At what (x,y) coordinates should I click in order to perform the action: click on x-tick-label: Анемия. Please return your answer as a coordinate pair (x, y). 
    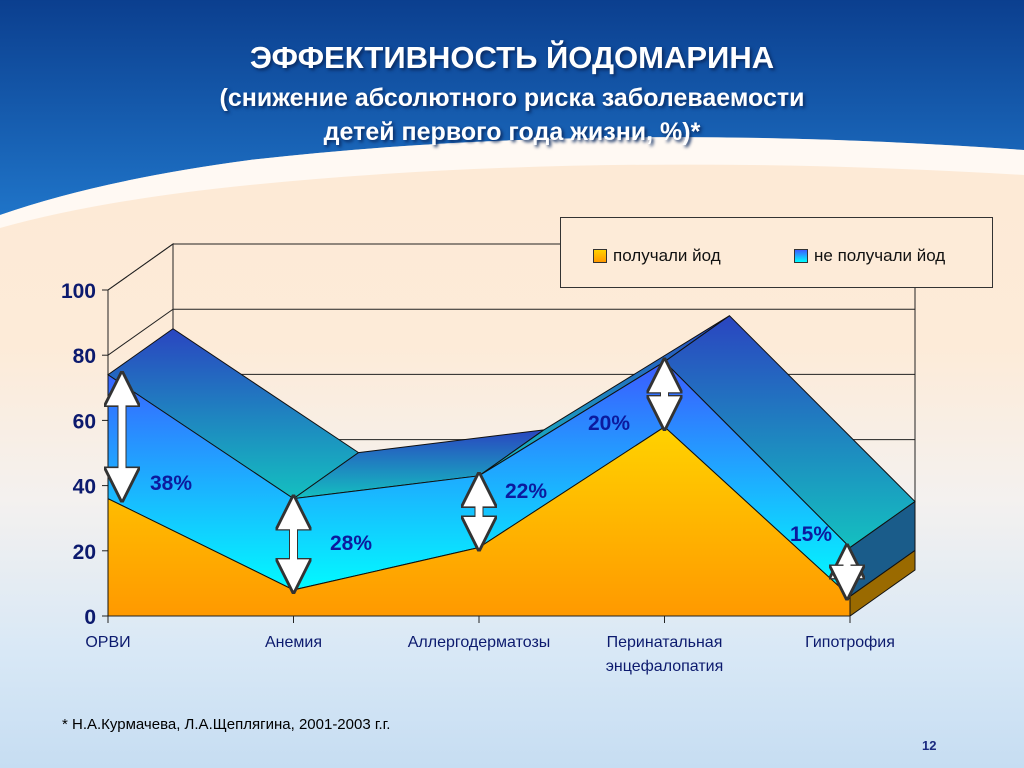
    Looking at the image, I should click on (293, 642).